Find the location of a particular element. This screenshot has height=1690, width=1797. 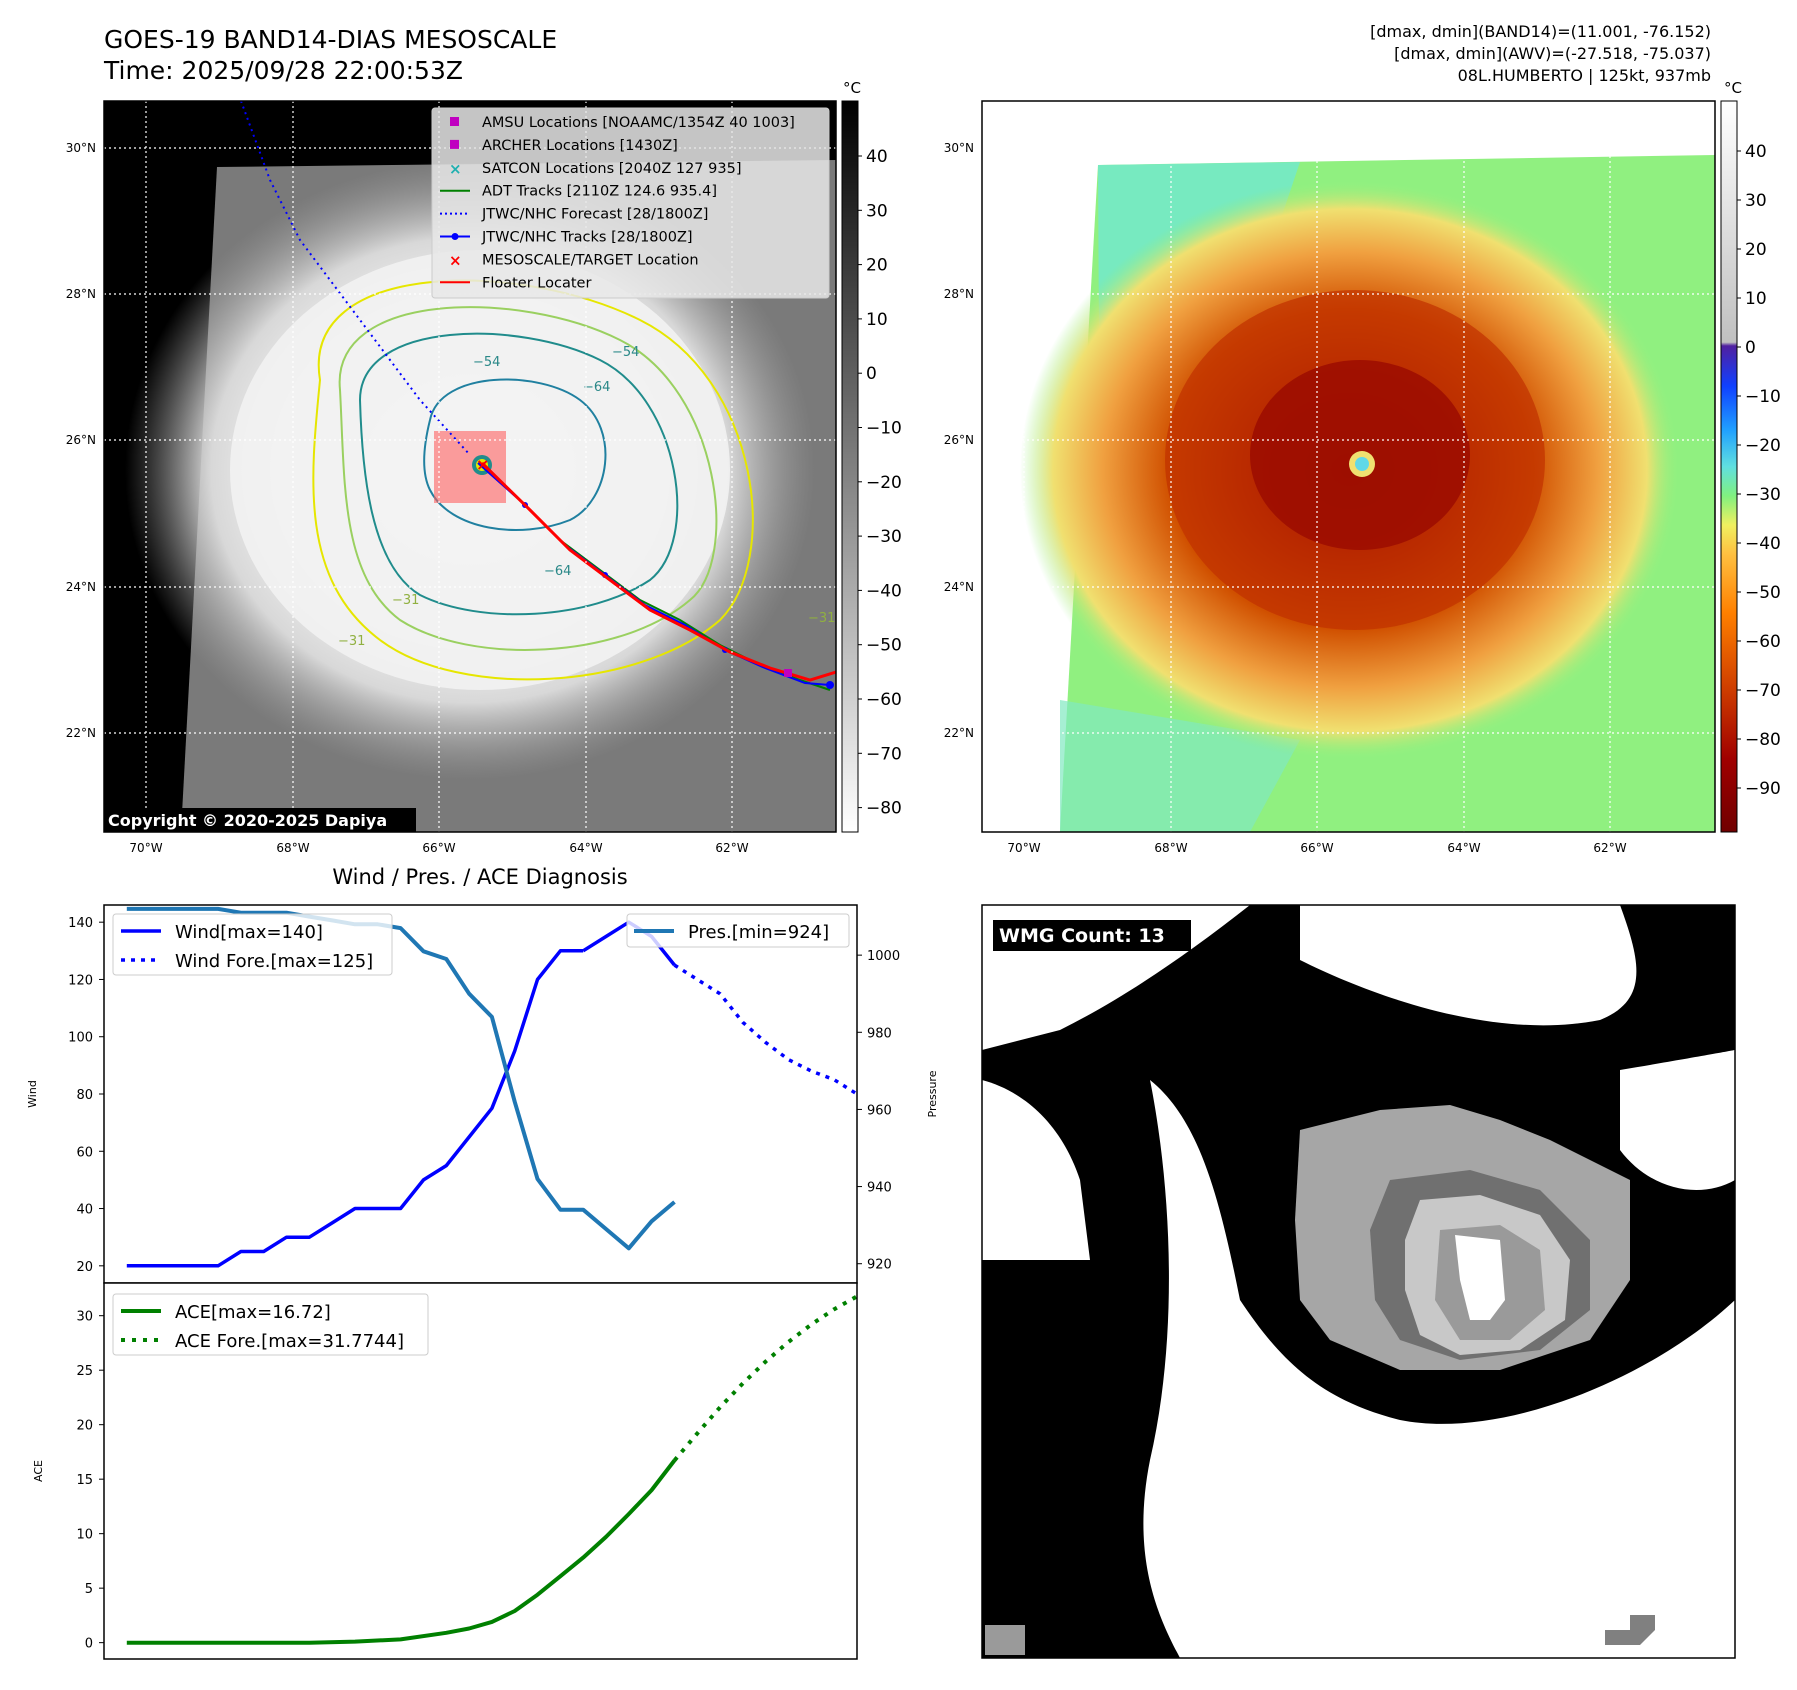

contour-label: −64 is located at coordinates (596, 387).